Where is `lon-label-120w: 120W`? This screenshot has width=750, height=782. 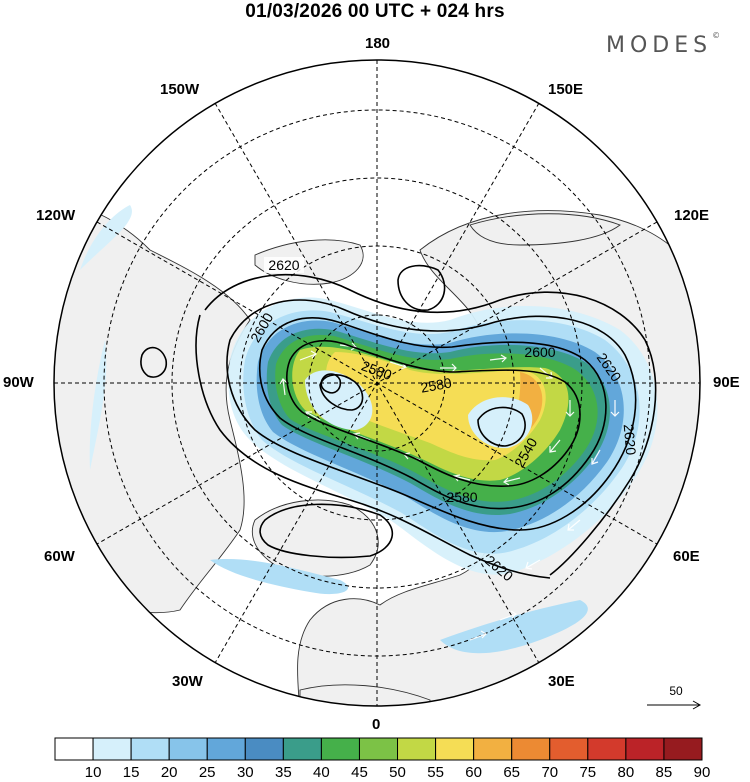
lon-label-120w: 120W is located at coordinates (56, 215).